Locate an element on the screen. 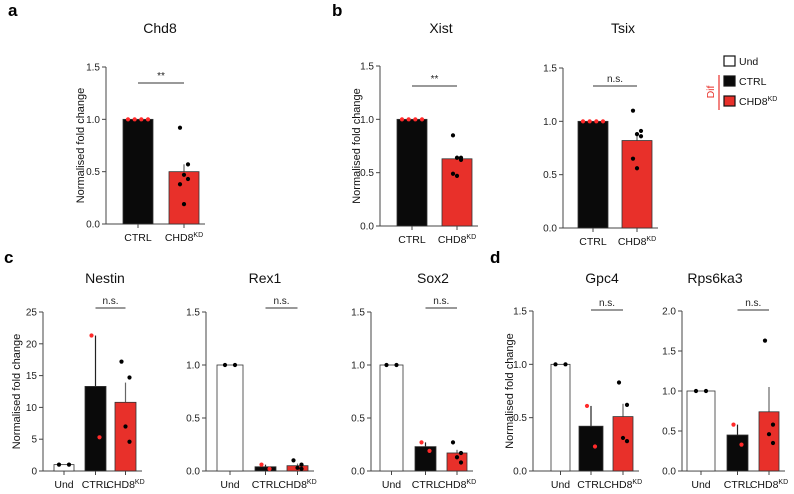 The width and height of the screenshot is (794, 494). panel-letter: d is located at coordinates (495, 257).